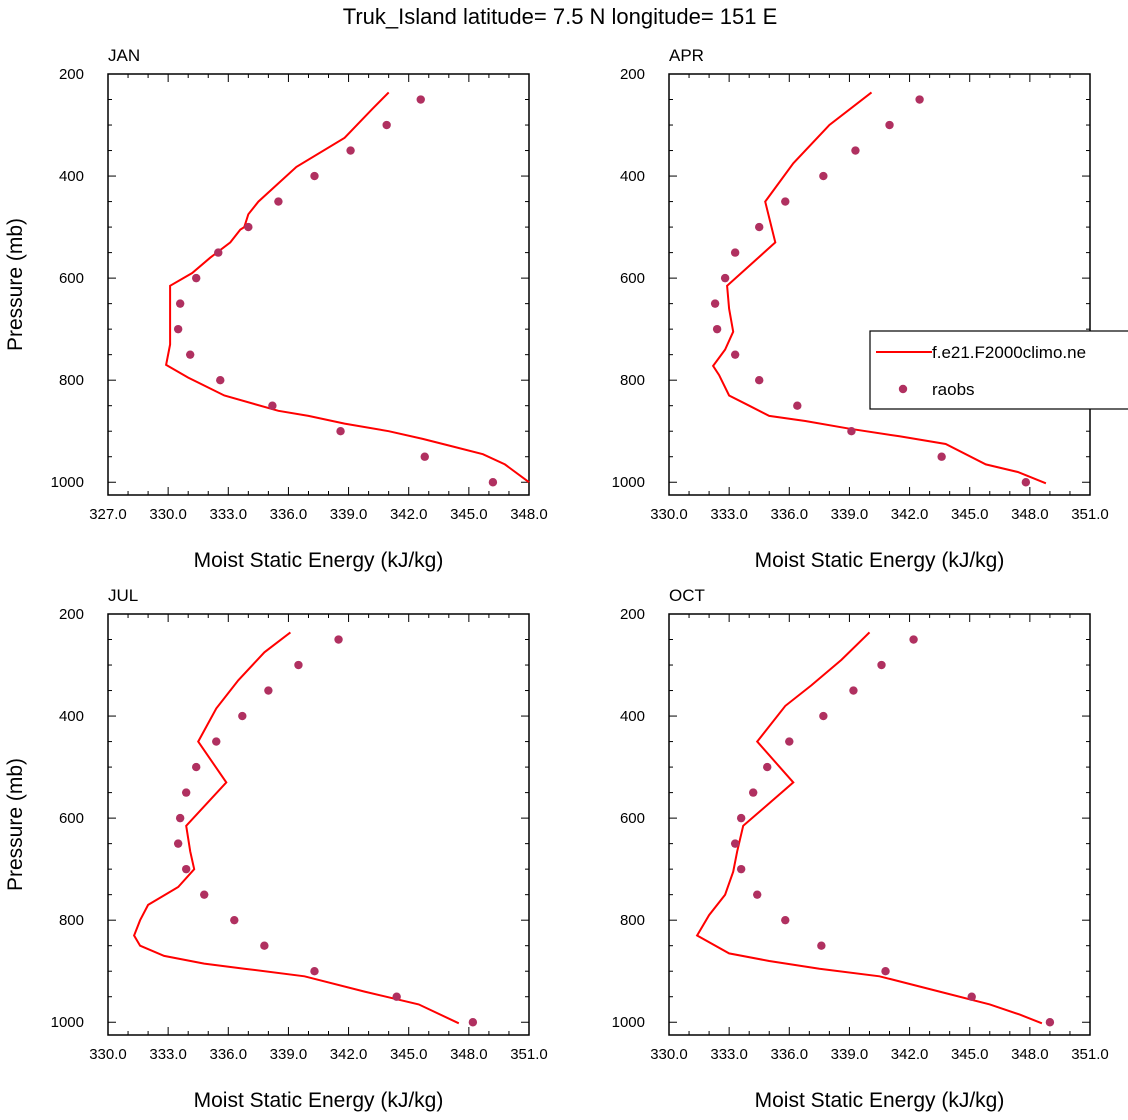  Describe the element at coordinates (686, 55) in the screenshot. I see `panel-label: APR` at that location.